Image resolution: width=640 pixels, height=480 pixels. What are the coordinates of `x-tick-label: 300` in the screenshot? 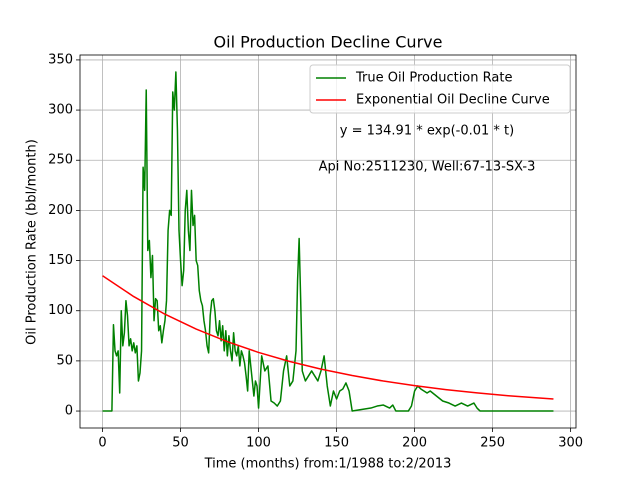 It's located at (570, 443).